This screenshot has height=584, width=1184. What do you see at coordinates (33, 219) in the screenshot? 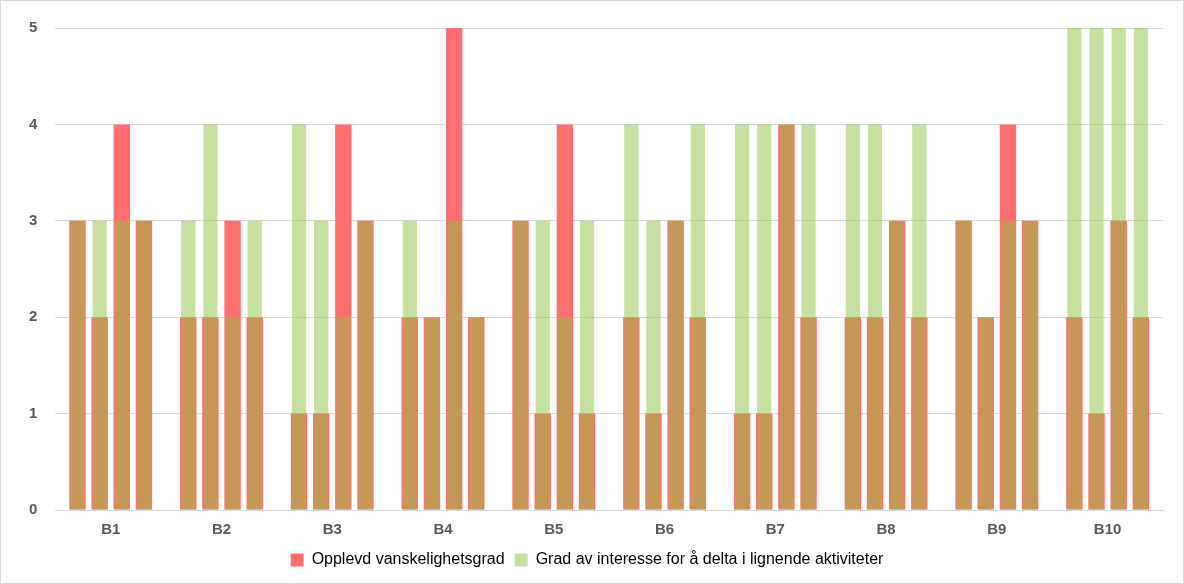
I see `y-tick-label: 3` at bounding box center [33, 219].